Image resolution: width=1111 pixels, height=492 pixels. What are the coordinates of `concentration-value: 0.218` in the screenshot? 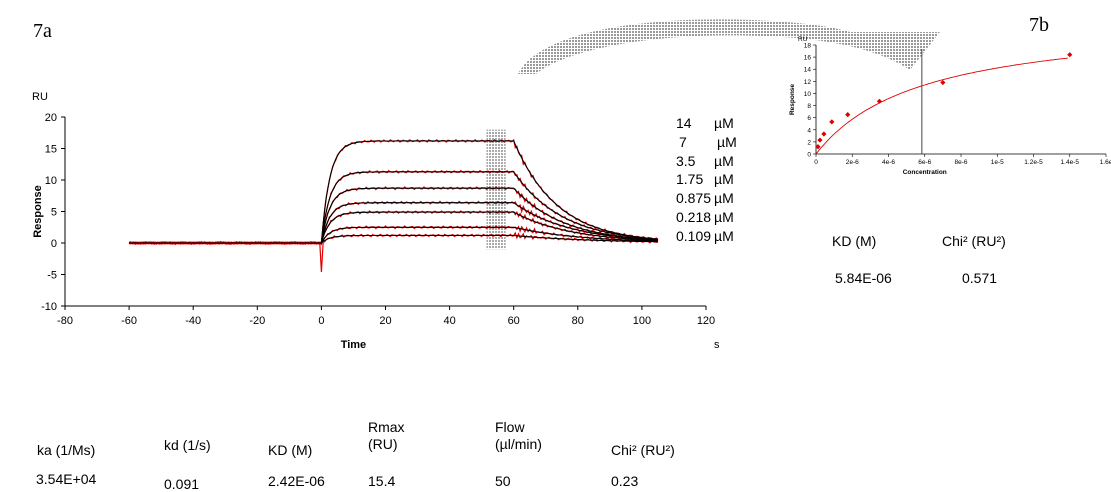 It's located at (694, 217).